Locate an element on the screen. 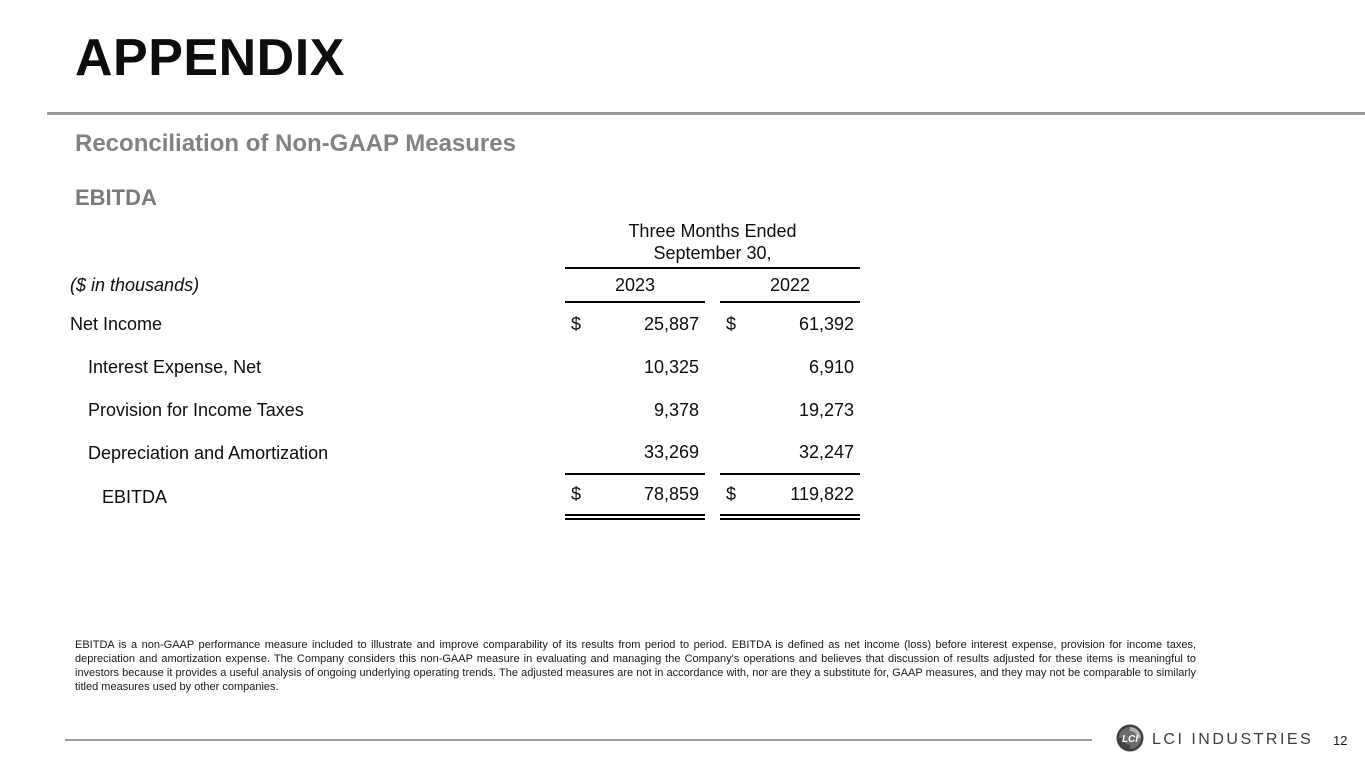 This screenshot has height=768, width=1365. lci-logo-icon: LCI is located at coordinates (1130, 738).